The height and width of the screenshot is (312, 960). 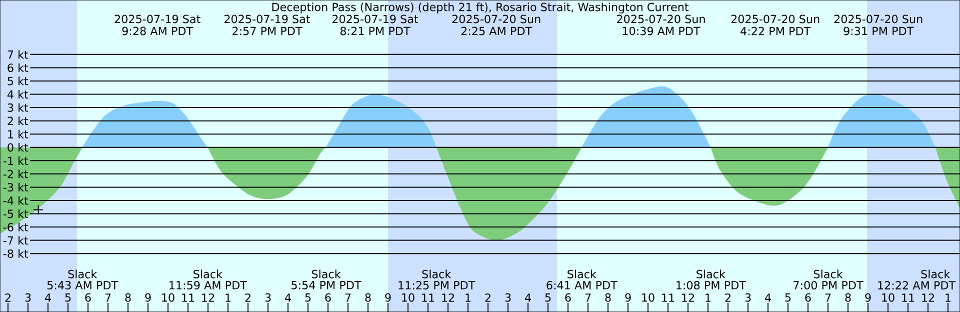 I want to click on annotation: 9:31 PM PDT, so click(x=879, y=31).